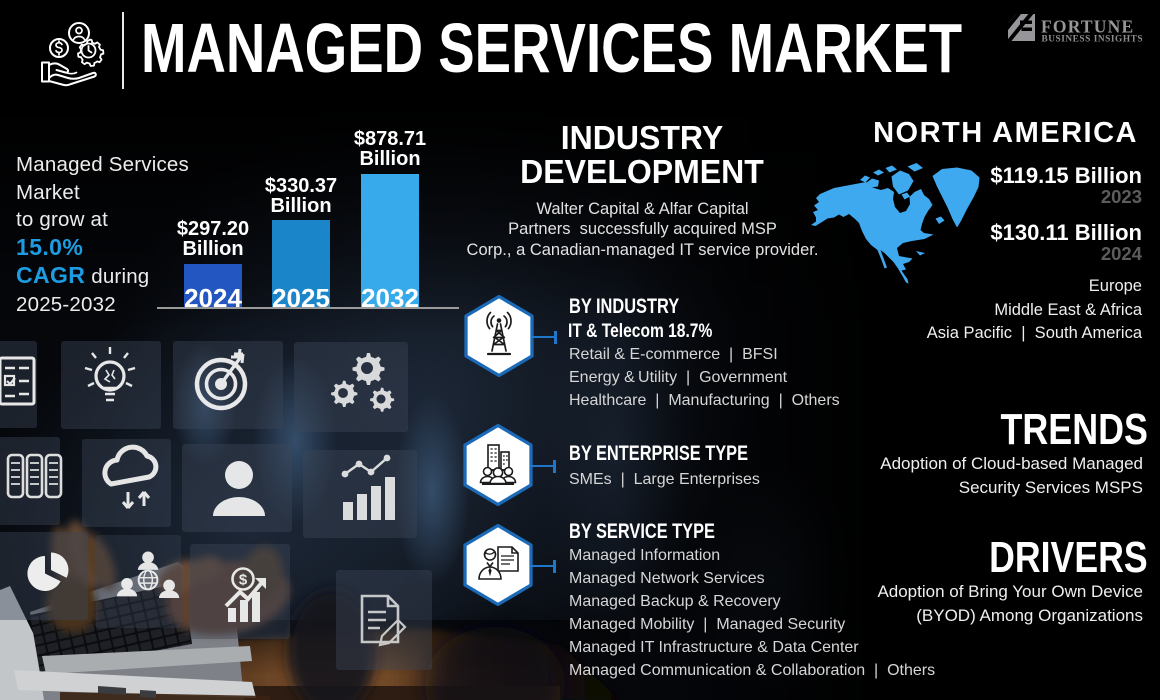 The height and width of the screenshot is (700, 1160). What do you see at coordinates (1093, 39) in the screenshot?
I see `svg-text: BUSINESS INSIGHTS` at bounding box center [1093, 39].